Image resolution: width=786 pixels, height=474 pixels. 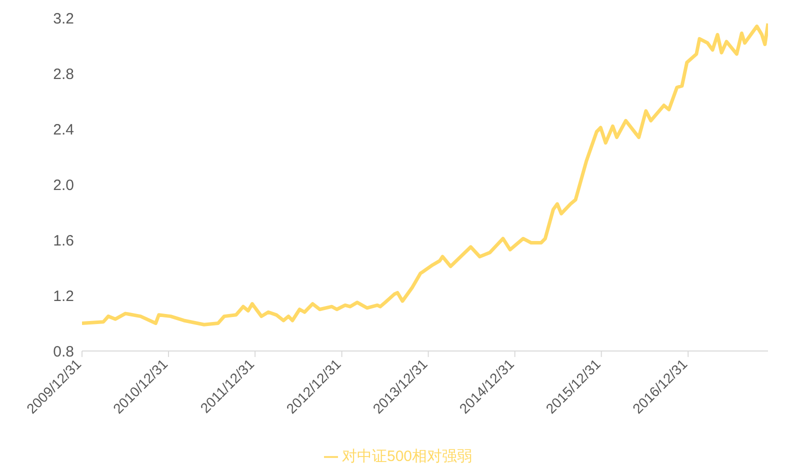 I want to click on y-tick-label: 2.0, so click(x=63, y=185).